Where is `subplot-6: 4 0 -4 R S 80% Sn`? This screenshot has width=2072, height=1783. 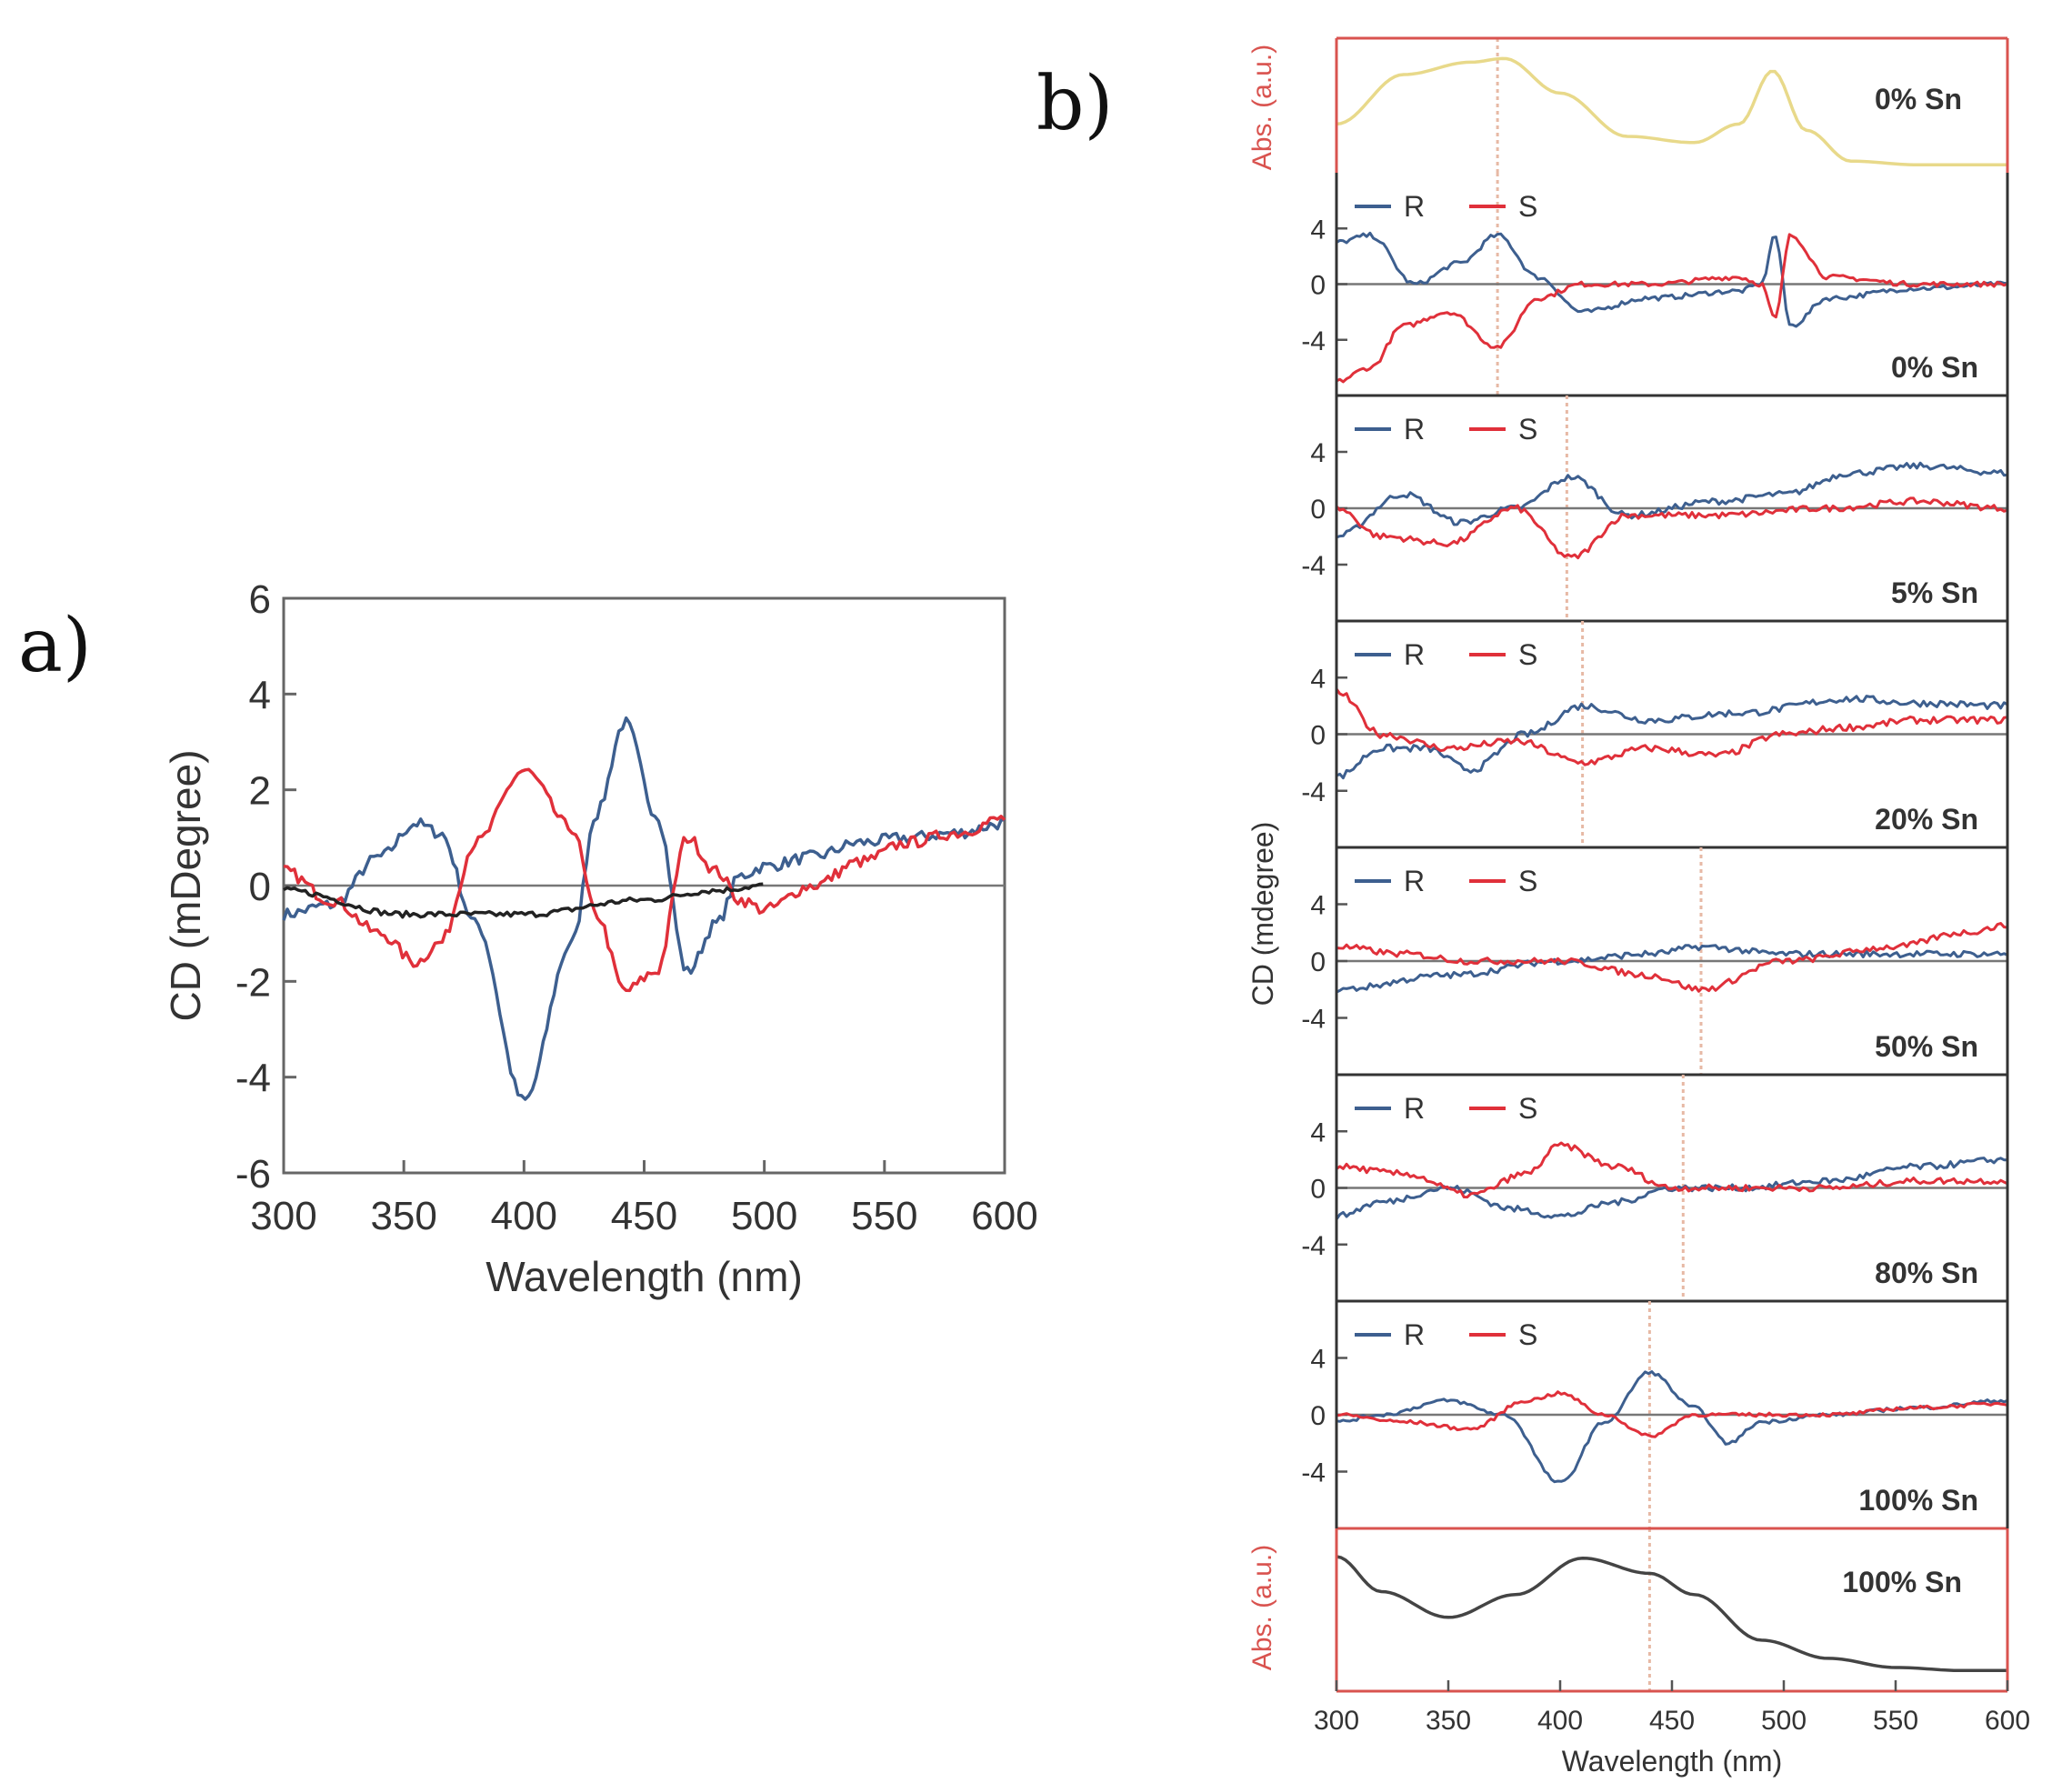 subplot-6: 4 0 -4 R S 80% Sn is located at coordinates (1654, 1189).